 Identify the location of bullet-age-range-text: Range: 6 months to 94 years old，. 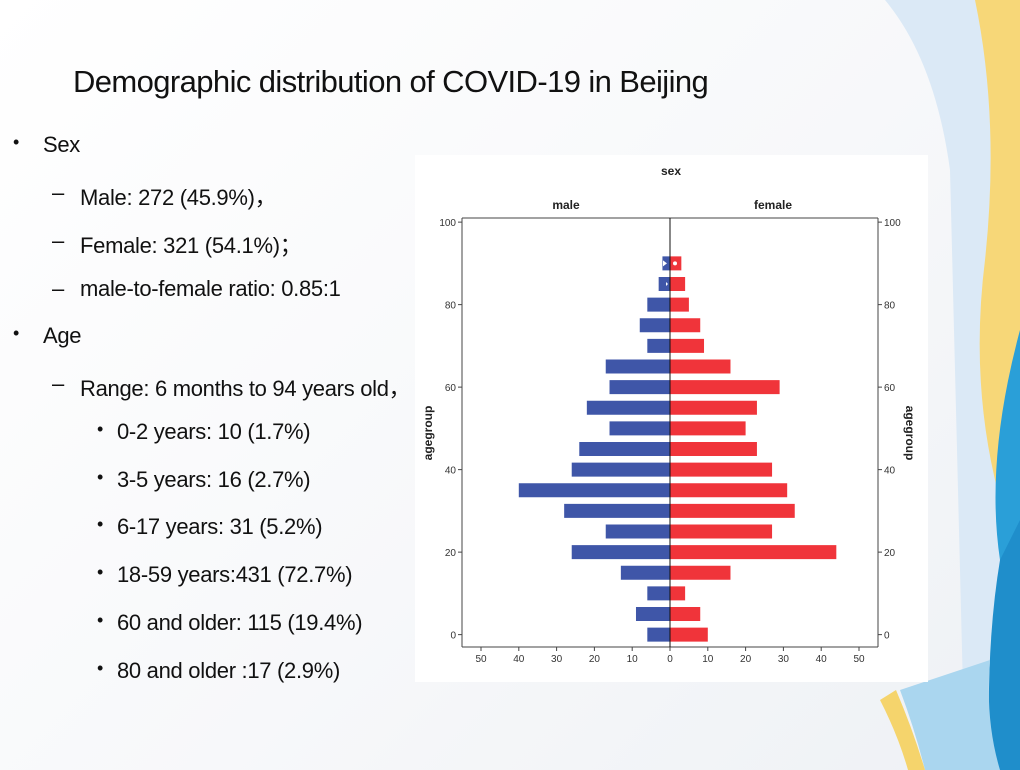
(245, 388).